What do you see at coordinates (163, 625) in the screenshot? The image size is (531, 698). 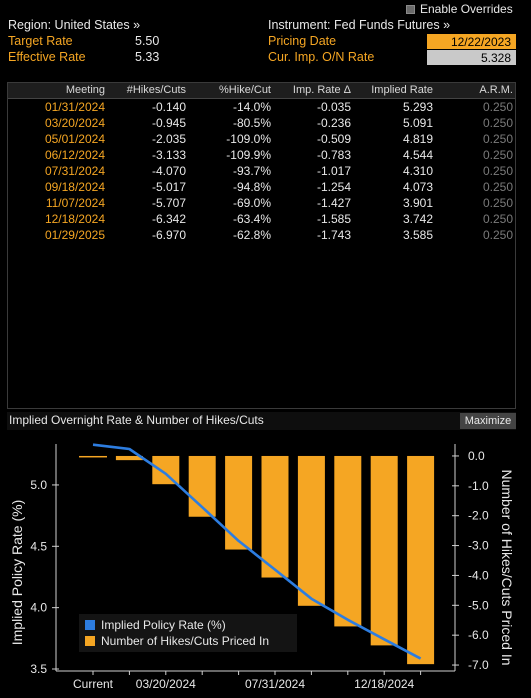 I see `legend-label: Implied Policy Rate (%)` at bounding box center [163, 625].